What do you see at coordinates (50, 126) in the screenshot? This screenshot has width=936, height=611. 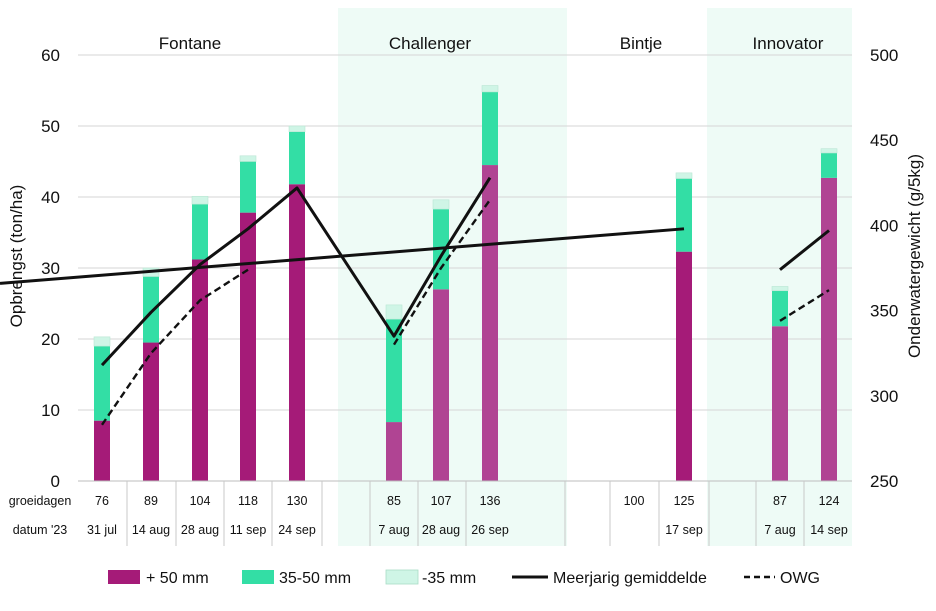 I see `left-tick-50: 50` at bounding box center [50, 126].